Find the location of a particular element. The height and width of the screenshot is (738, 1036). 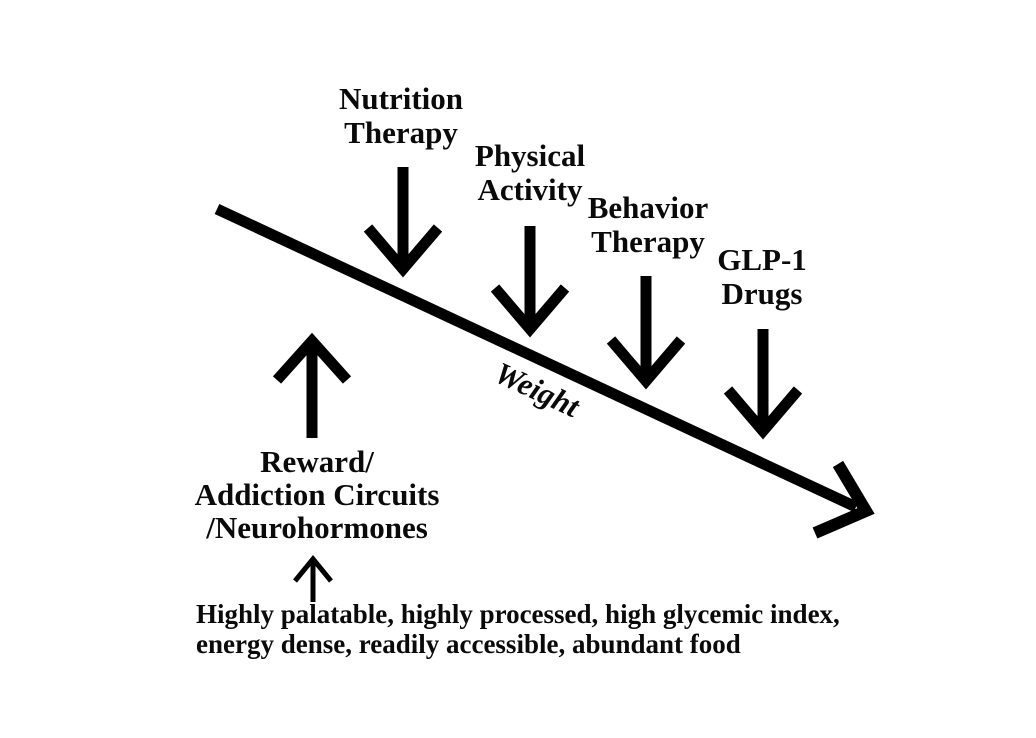

physical-activity-label: Physical Activity is located at coordinates (530, 173).